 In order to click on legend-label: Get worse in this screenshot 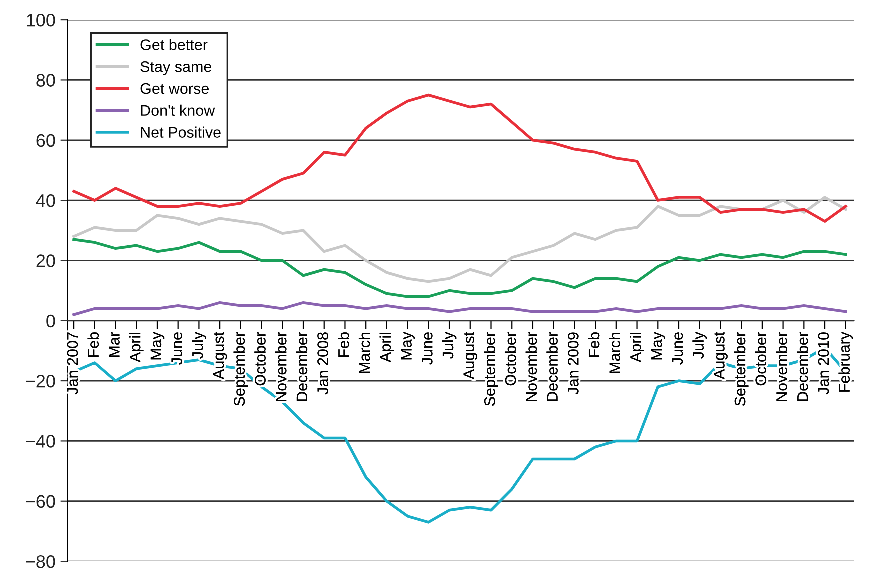, I will do `click(174, 88)`.